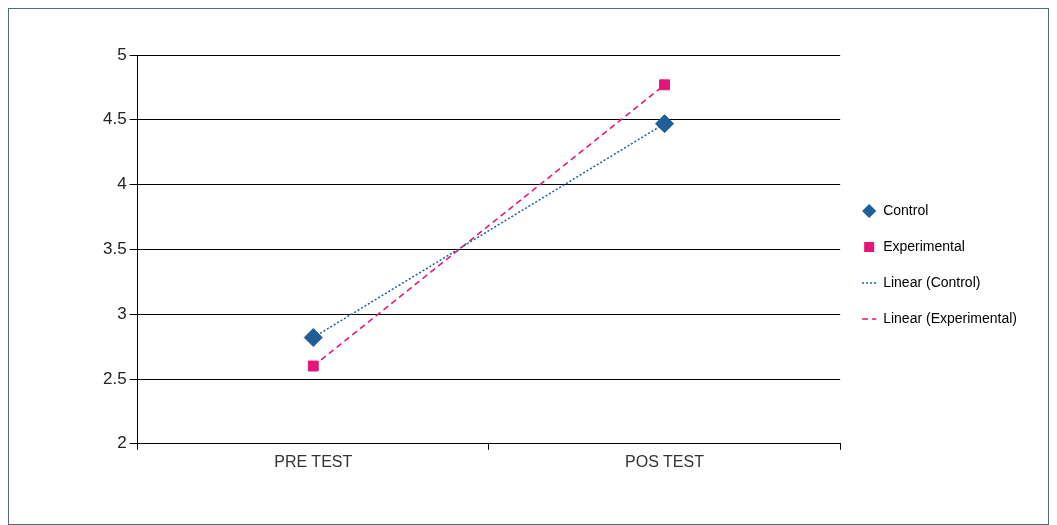 The width and height of the screenshot is (1057, 525). Describe the element at coordinates (932, 281) in the screenshot. I see `legend-label: Linear (Control)` at that location.